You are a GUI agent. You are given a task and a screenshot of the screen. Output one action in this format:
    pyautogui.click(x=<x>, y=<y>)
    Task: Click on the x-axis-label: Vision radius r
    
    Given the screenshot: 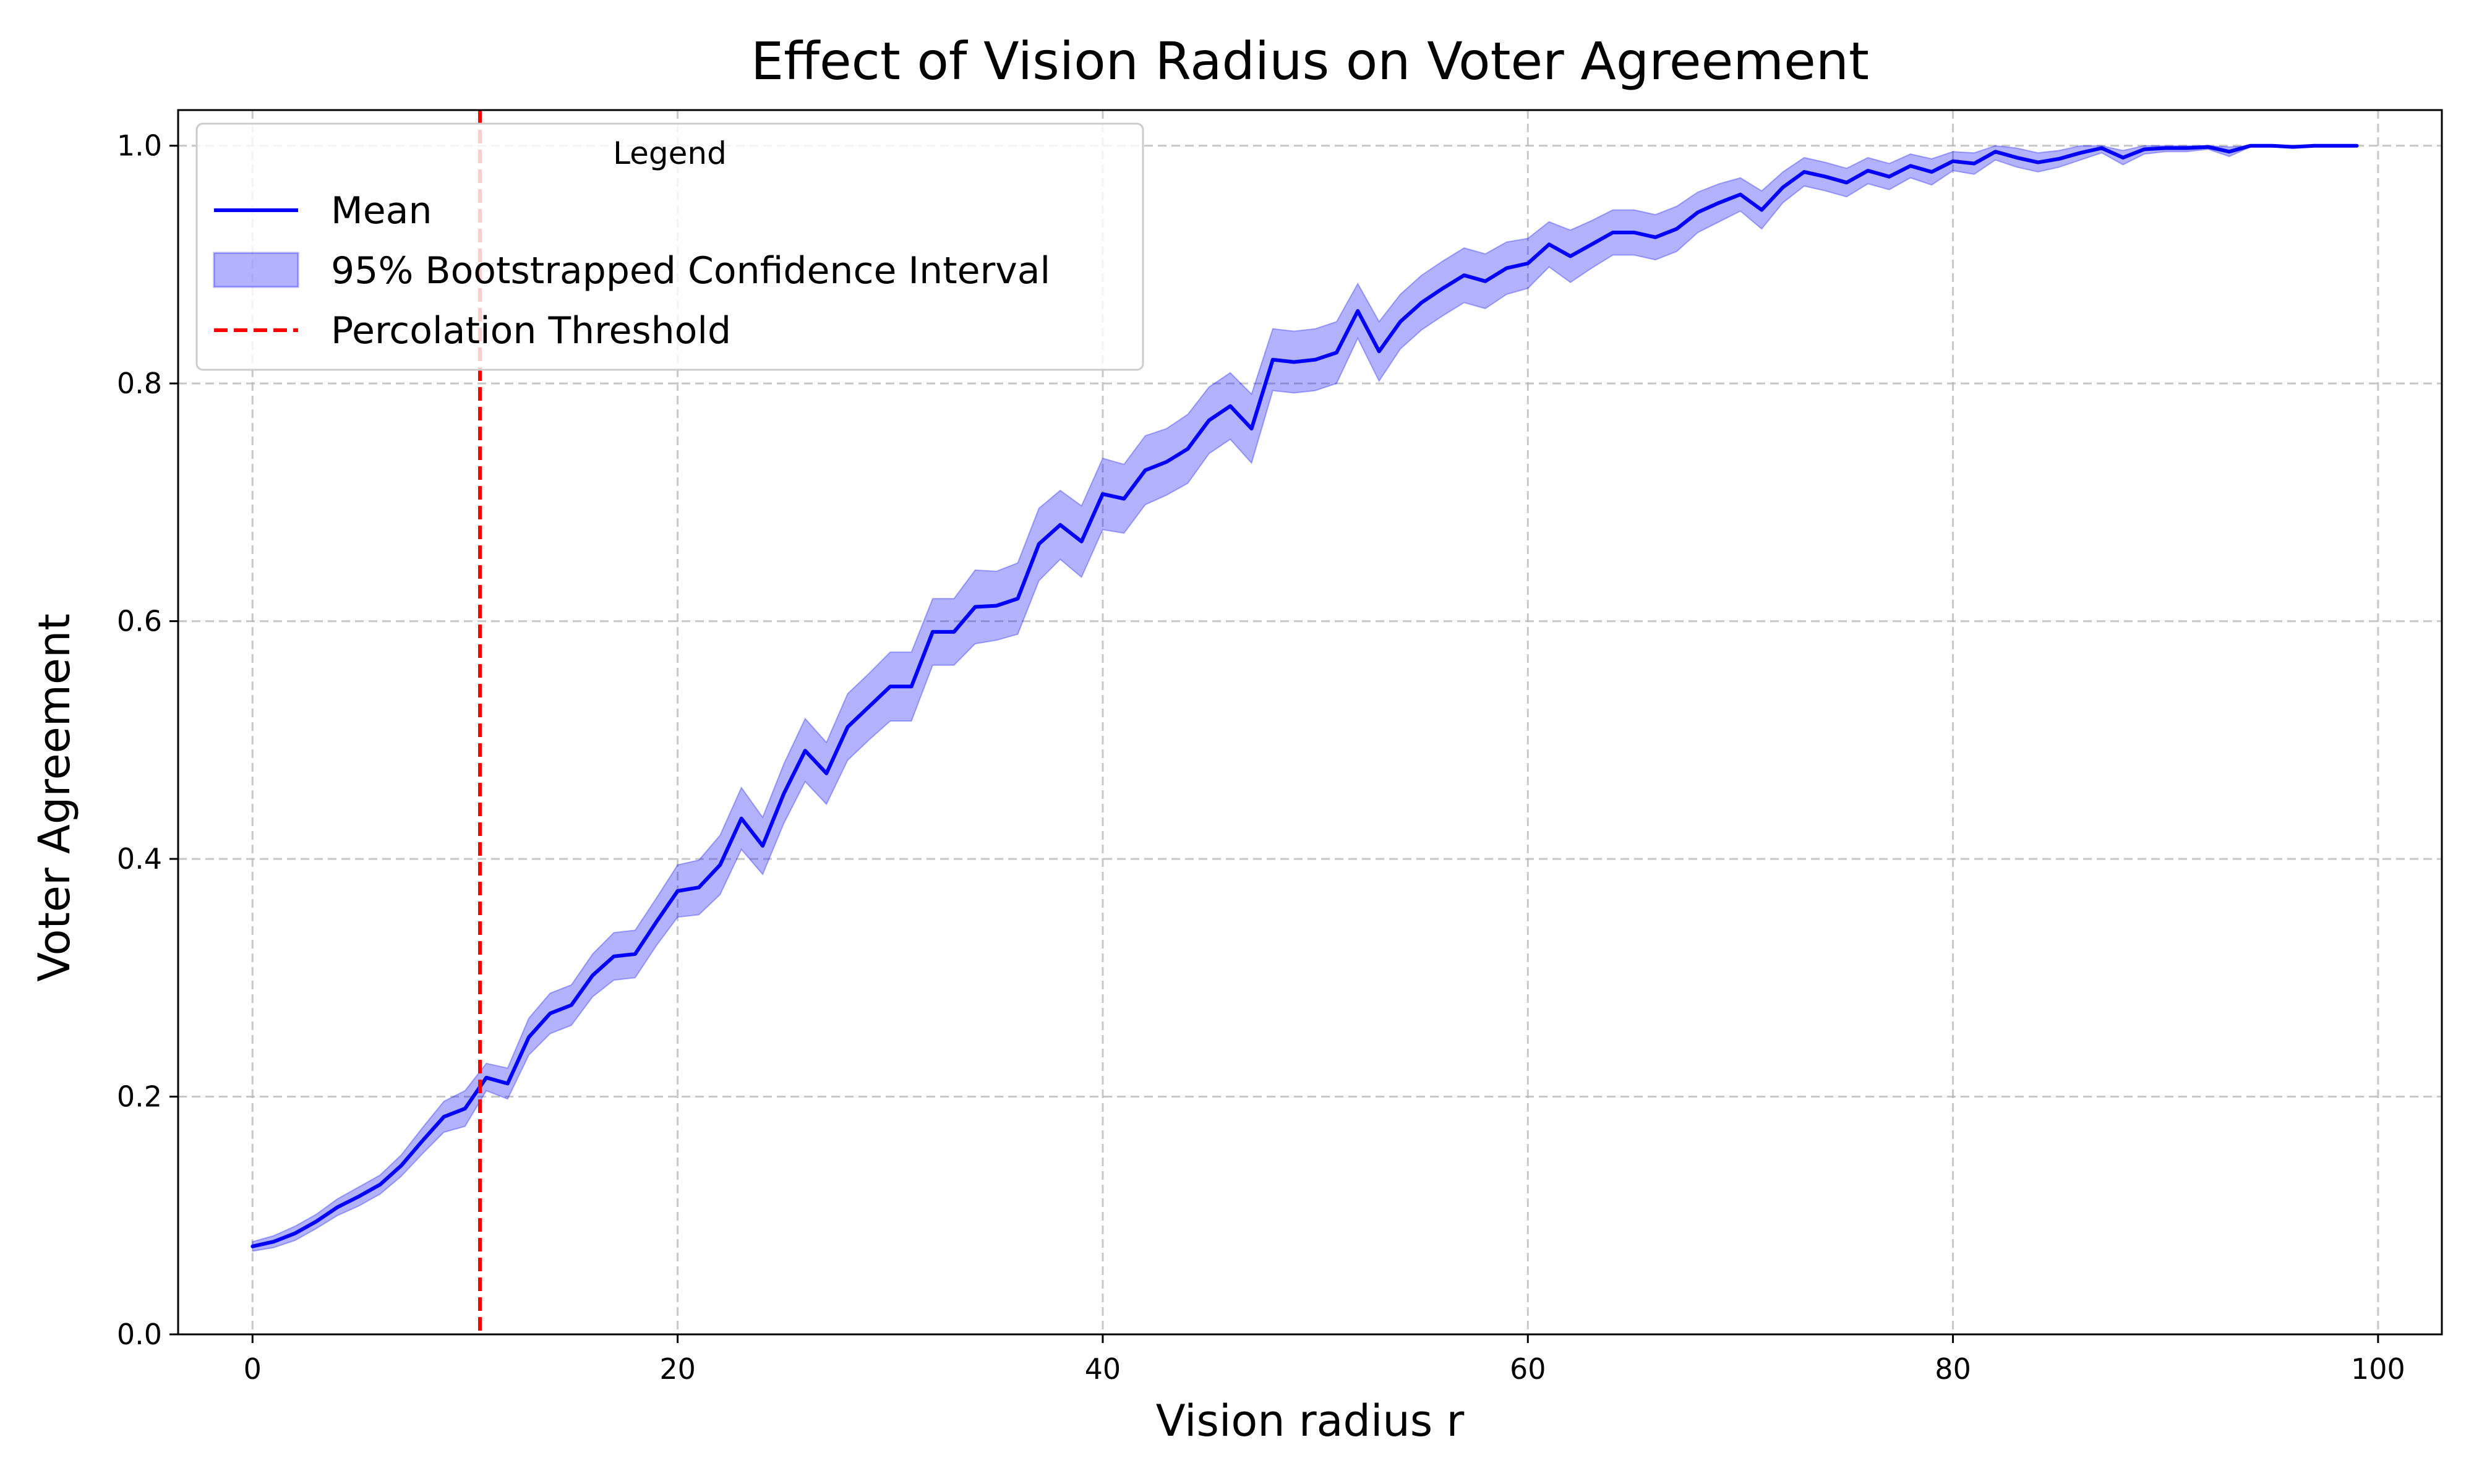 What is the action you would take?
    pyautogui.click(x=1311, y=1421)
    